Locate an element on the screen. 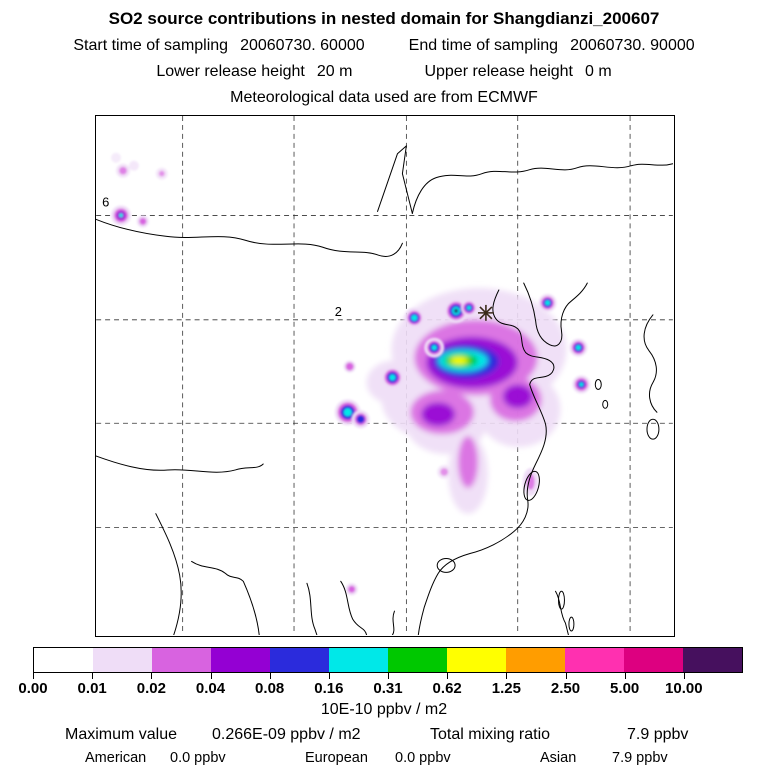  colorbar-tick-label: 0.31 is located at coordinates (388, 688).